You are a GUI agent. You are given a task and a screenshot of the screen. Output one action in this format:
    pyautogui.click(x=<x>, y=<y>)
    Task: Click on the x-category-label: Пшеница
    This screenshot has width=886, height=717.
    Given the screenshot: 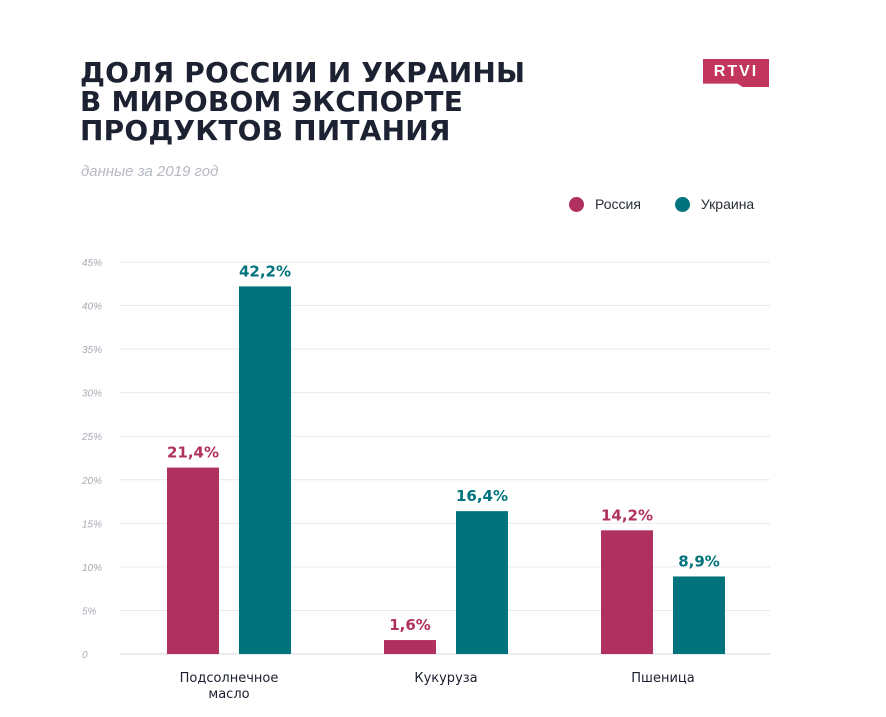 What is the action you would take?
    pyautogui.click(x=662, y=678)
    